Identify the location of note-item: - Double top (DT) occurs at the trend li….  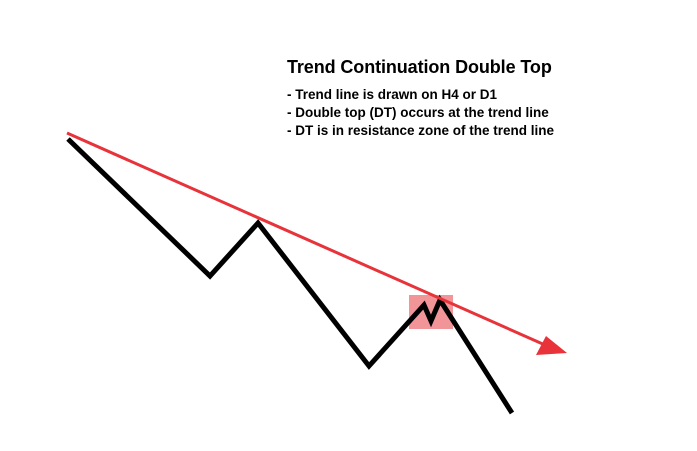
(418, 112).